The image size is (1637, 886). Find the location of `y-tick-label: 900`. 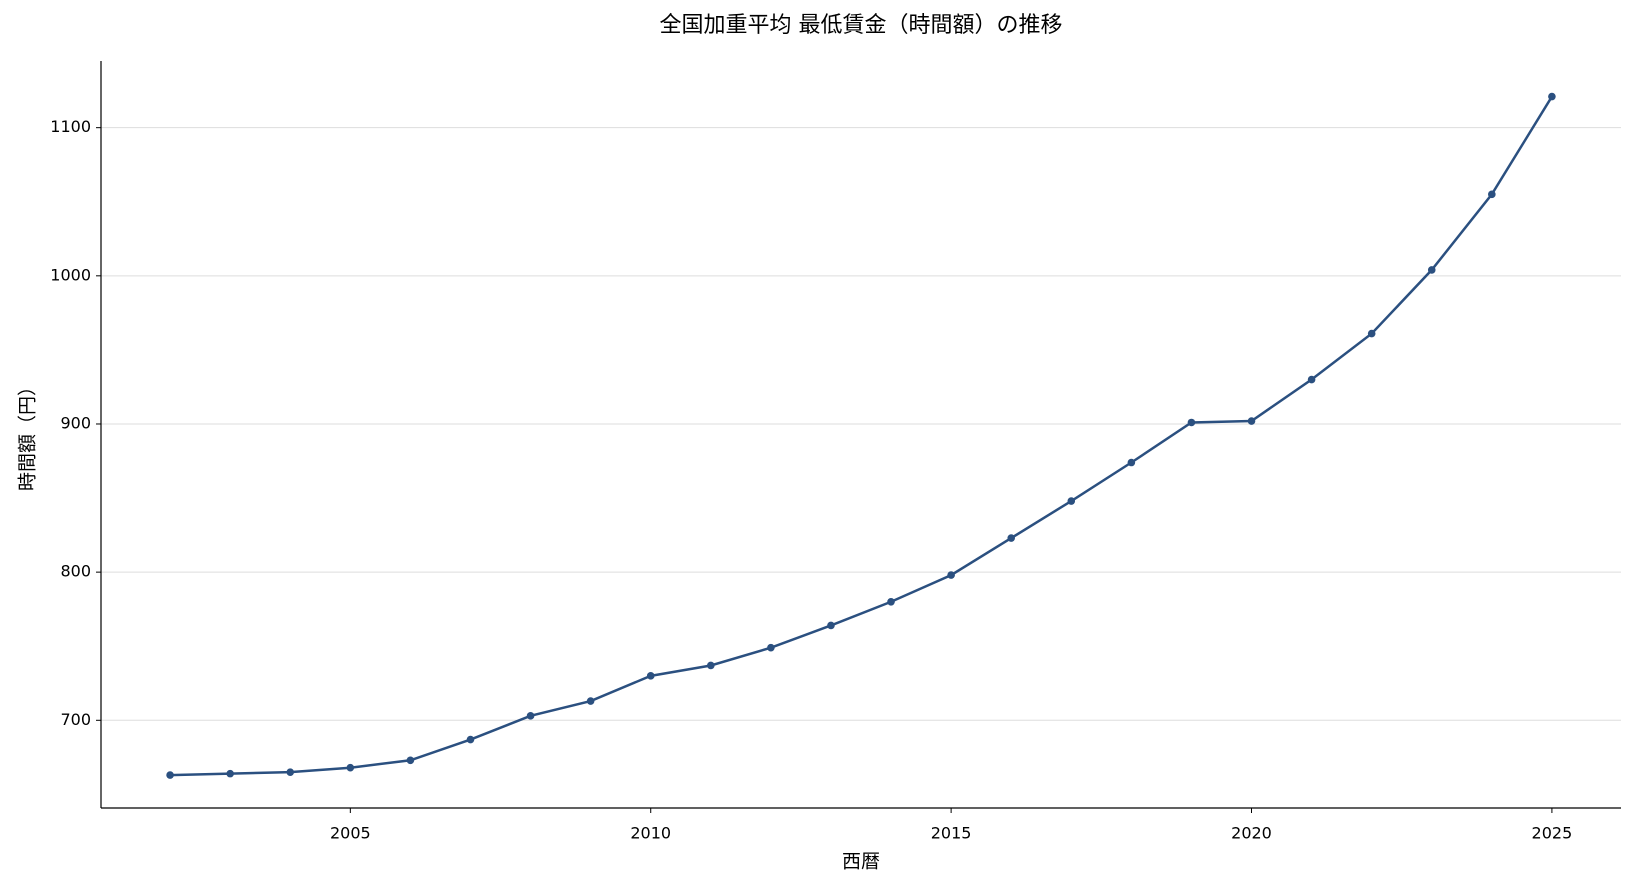

y-tick-label: 900 is located at coordinates (75, 422).